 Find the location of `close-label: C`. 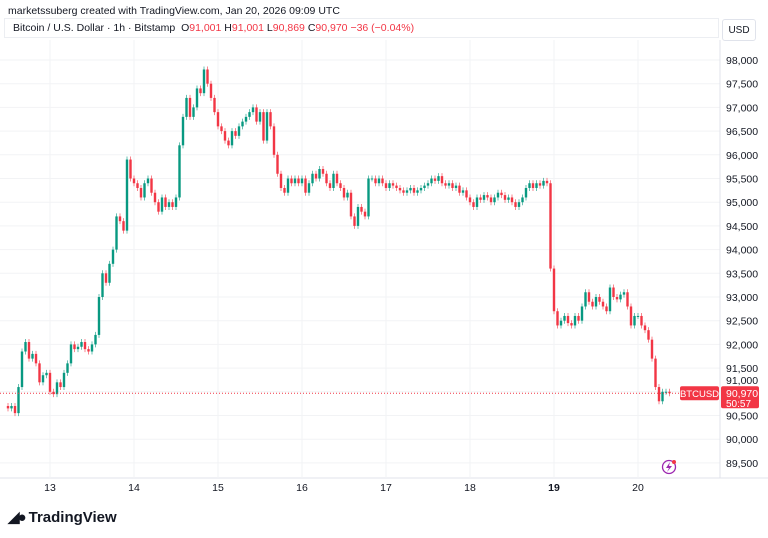

close-label: C is located at coordinates (311, 28).